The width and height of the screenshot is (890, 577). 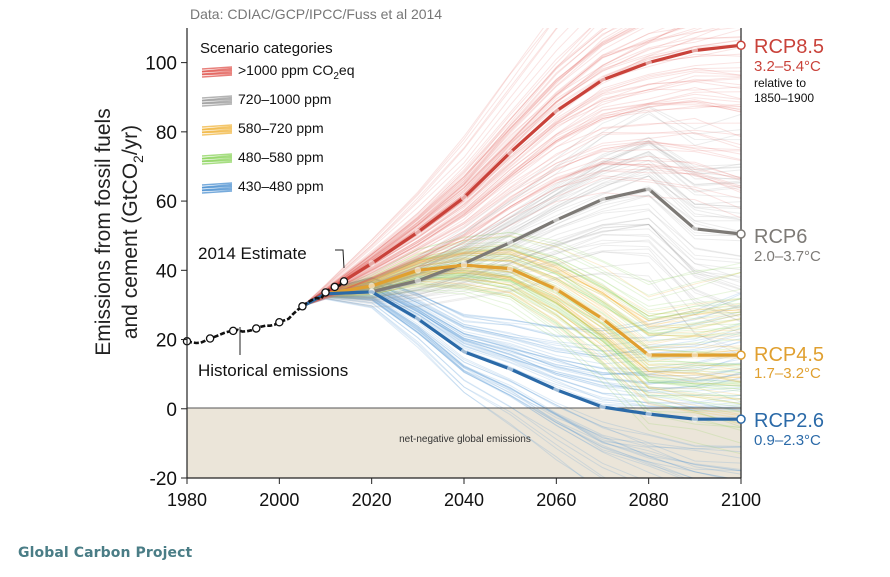 I want to click on y-tick-label: 0, so click(x=171, y=410).